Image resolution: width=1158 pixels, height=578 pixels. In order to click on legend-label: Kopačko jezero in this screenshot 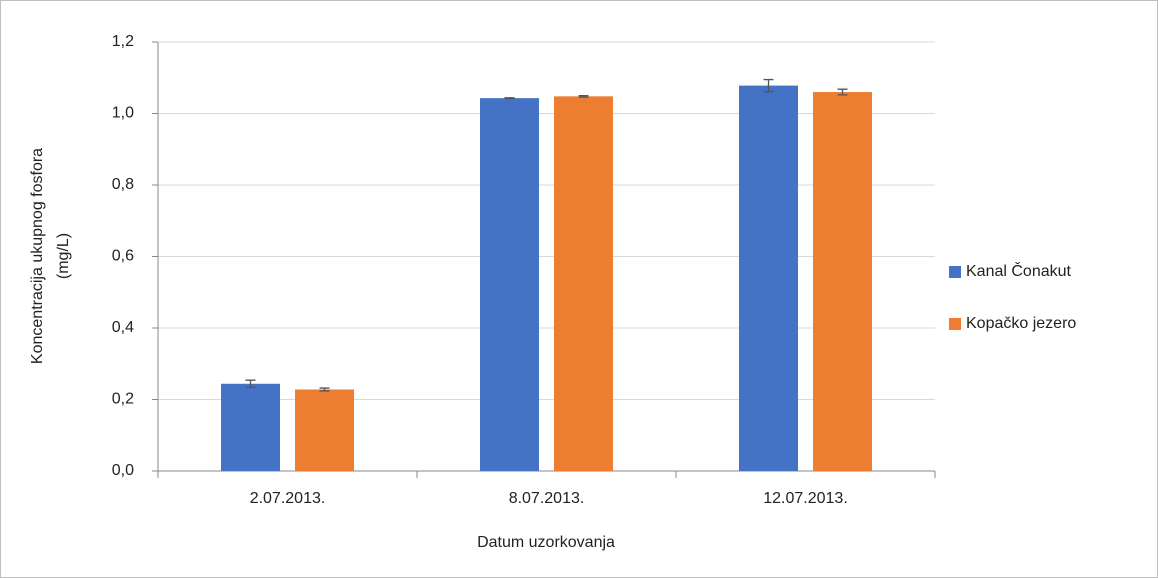, I will do `click(1021, 323)`.